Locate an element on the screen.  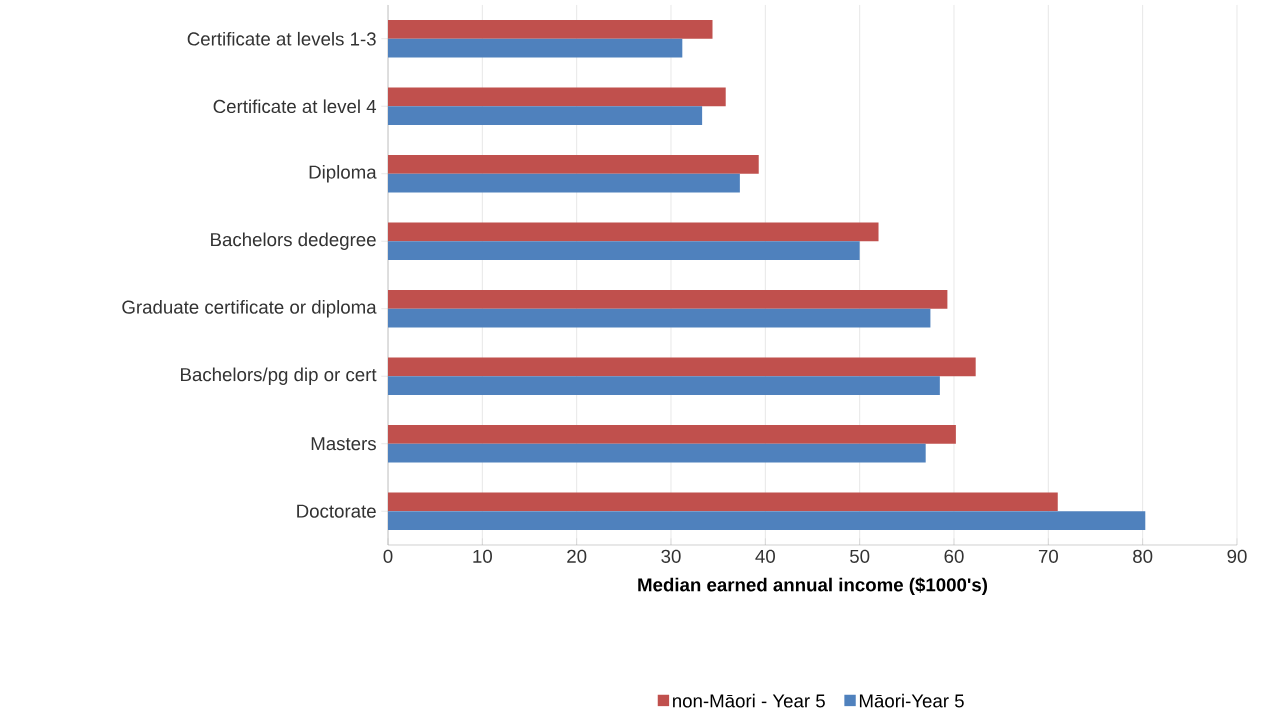
legend-label: non-Māori - Year 5 is located at coordinates (749, 700).